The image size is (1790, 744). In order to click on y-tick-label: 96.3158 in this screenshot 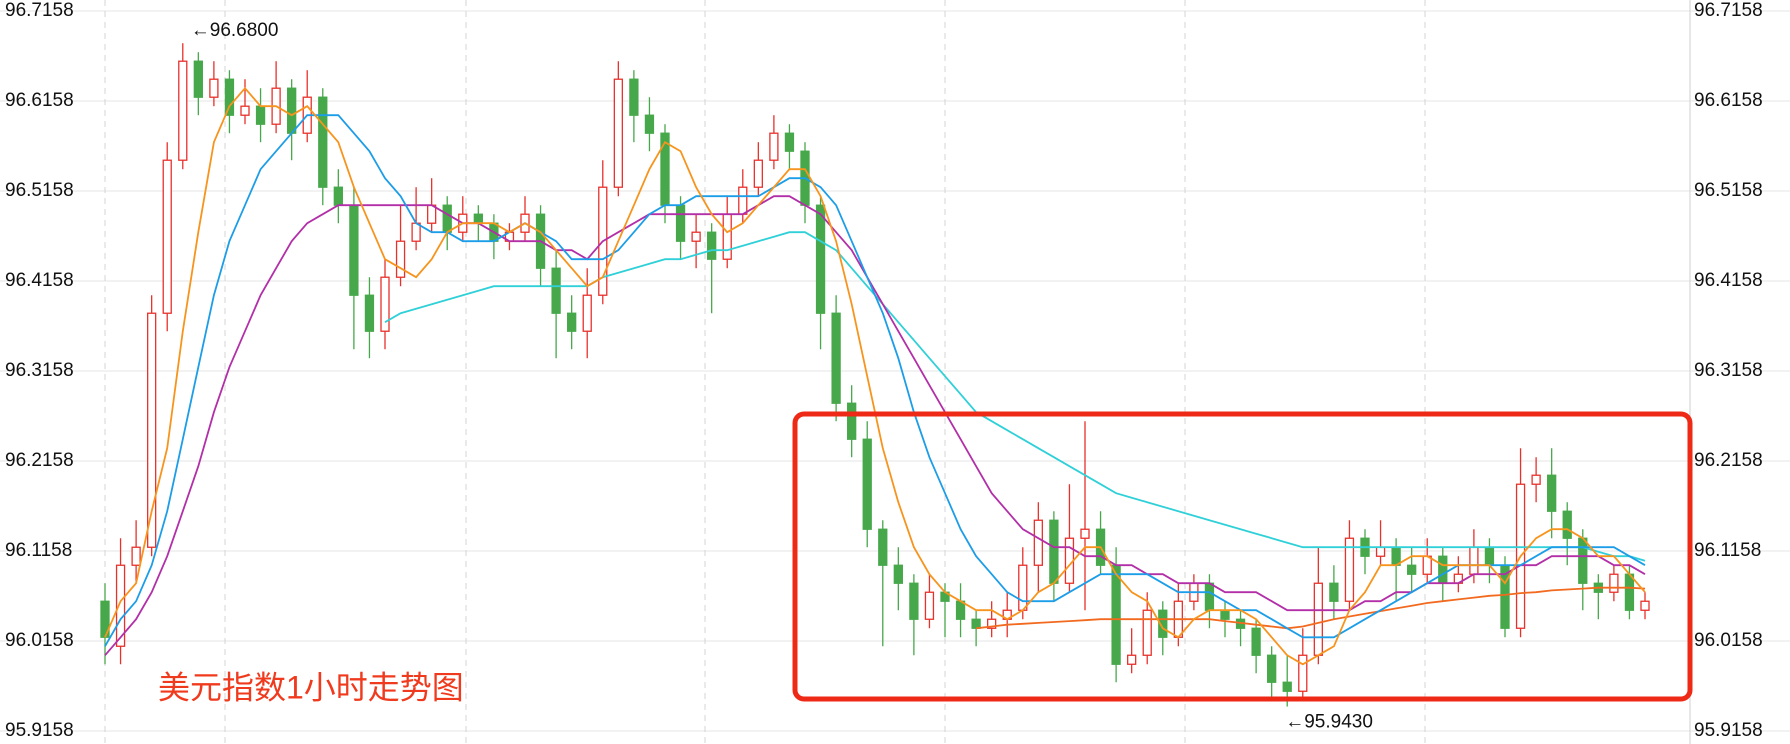, I will do `click(39, 370)`.